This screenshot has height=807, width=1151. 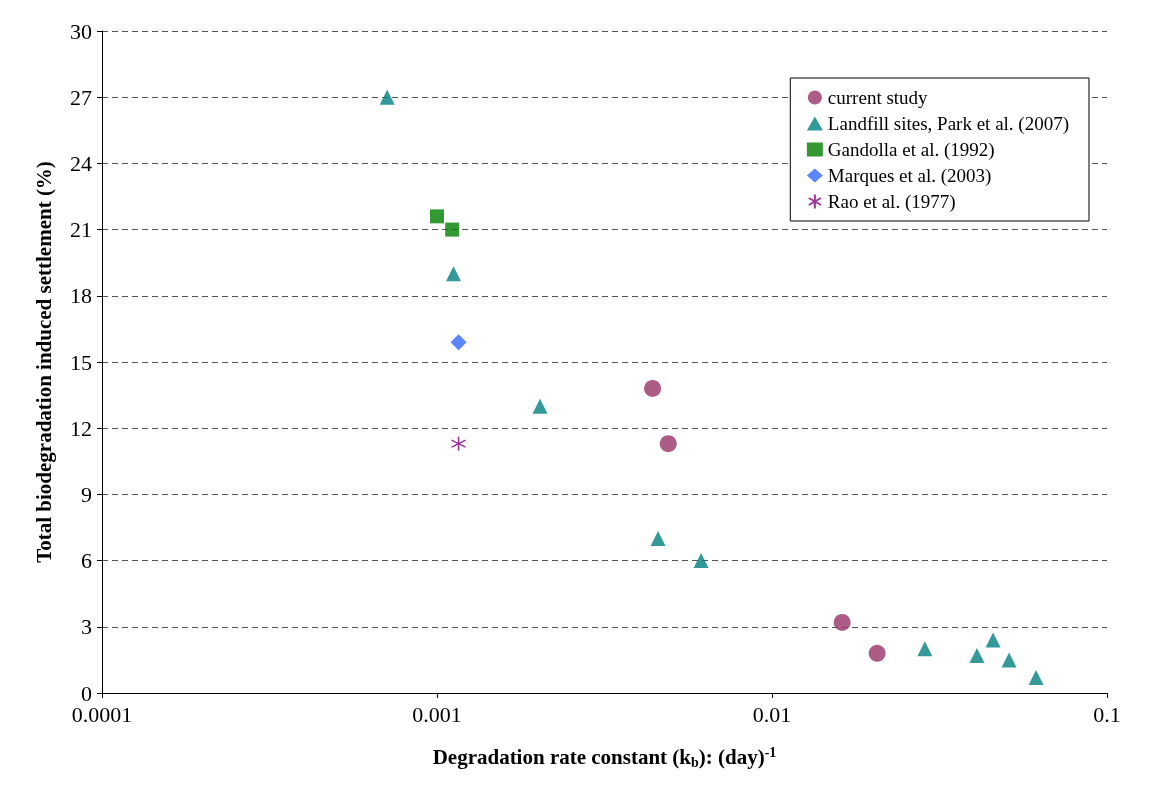 I want to click on legend-label: current study, so click(x=878, y=97).